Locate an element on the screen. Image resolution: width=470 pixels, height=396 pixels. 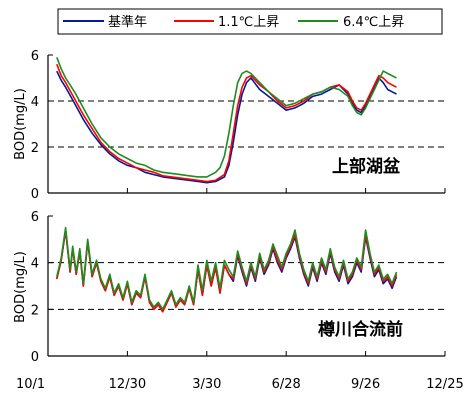
panel-tarukawa-ylabel: BOD(mg/L) is located at coordinates (20, 287).